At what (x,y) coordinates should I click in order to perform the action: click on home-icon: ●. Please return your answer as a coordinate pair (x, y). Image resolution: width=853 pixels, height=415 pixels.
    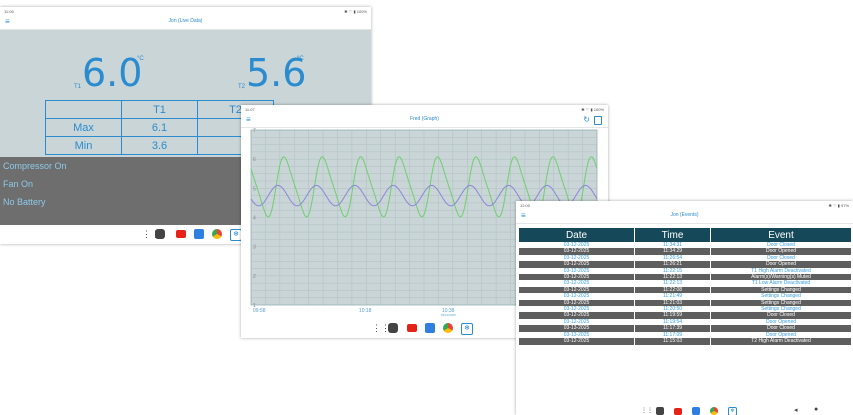
    Looking at the image, I should click on (816, 409).